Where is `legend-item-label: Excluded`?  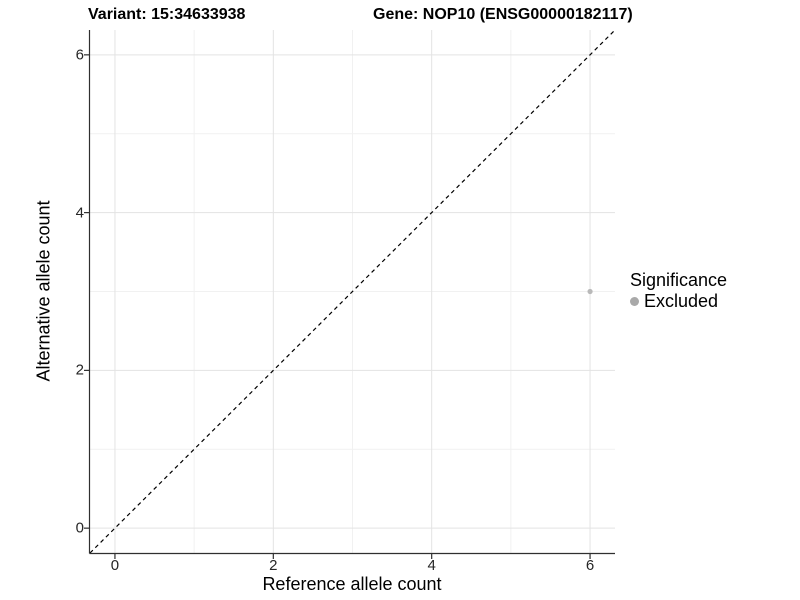 legend-item-label: Excluded is located at coordinates (681, 300).